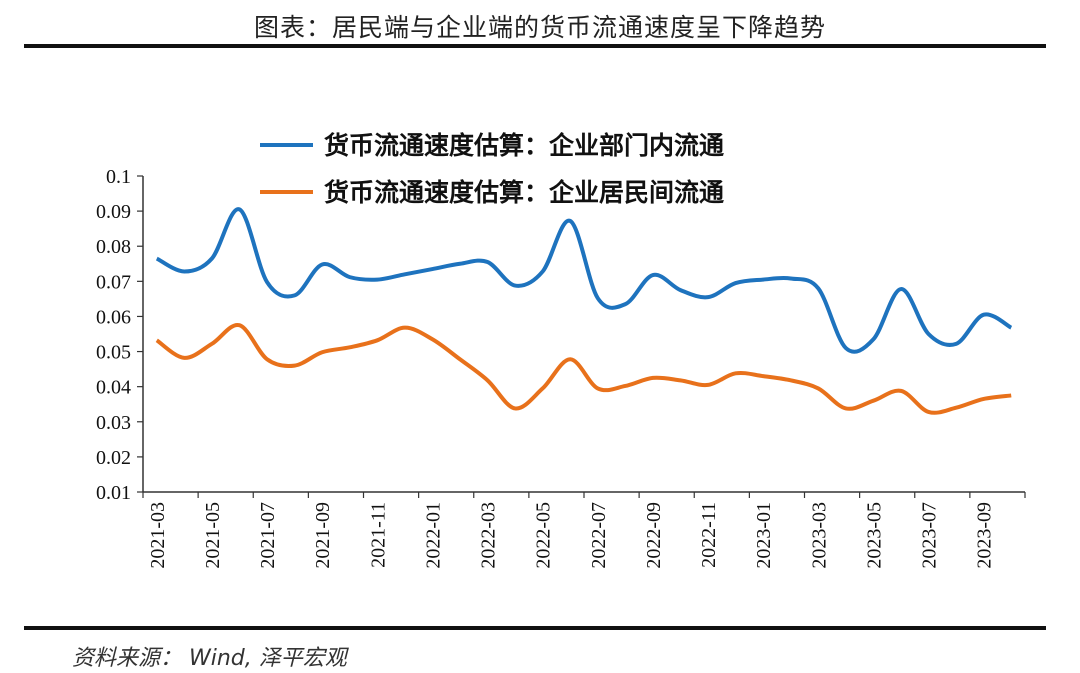 Image resolution: width=1080 pixels, height=673 pixels. What do you see at coordinates (113, 458) in the screenshot?
I see `y-tick-label: 0.02` at bounding box center [113, 458].